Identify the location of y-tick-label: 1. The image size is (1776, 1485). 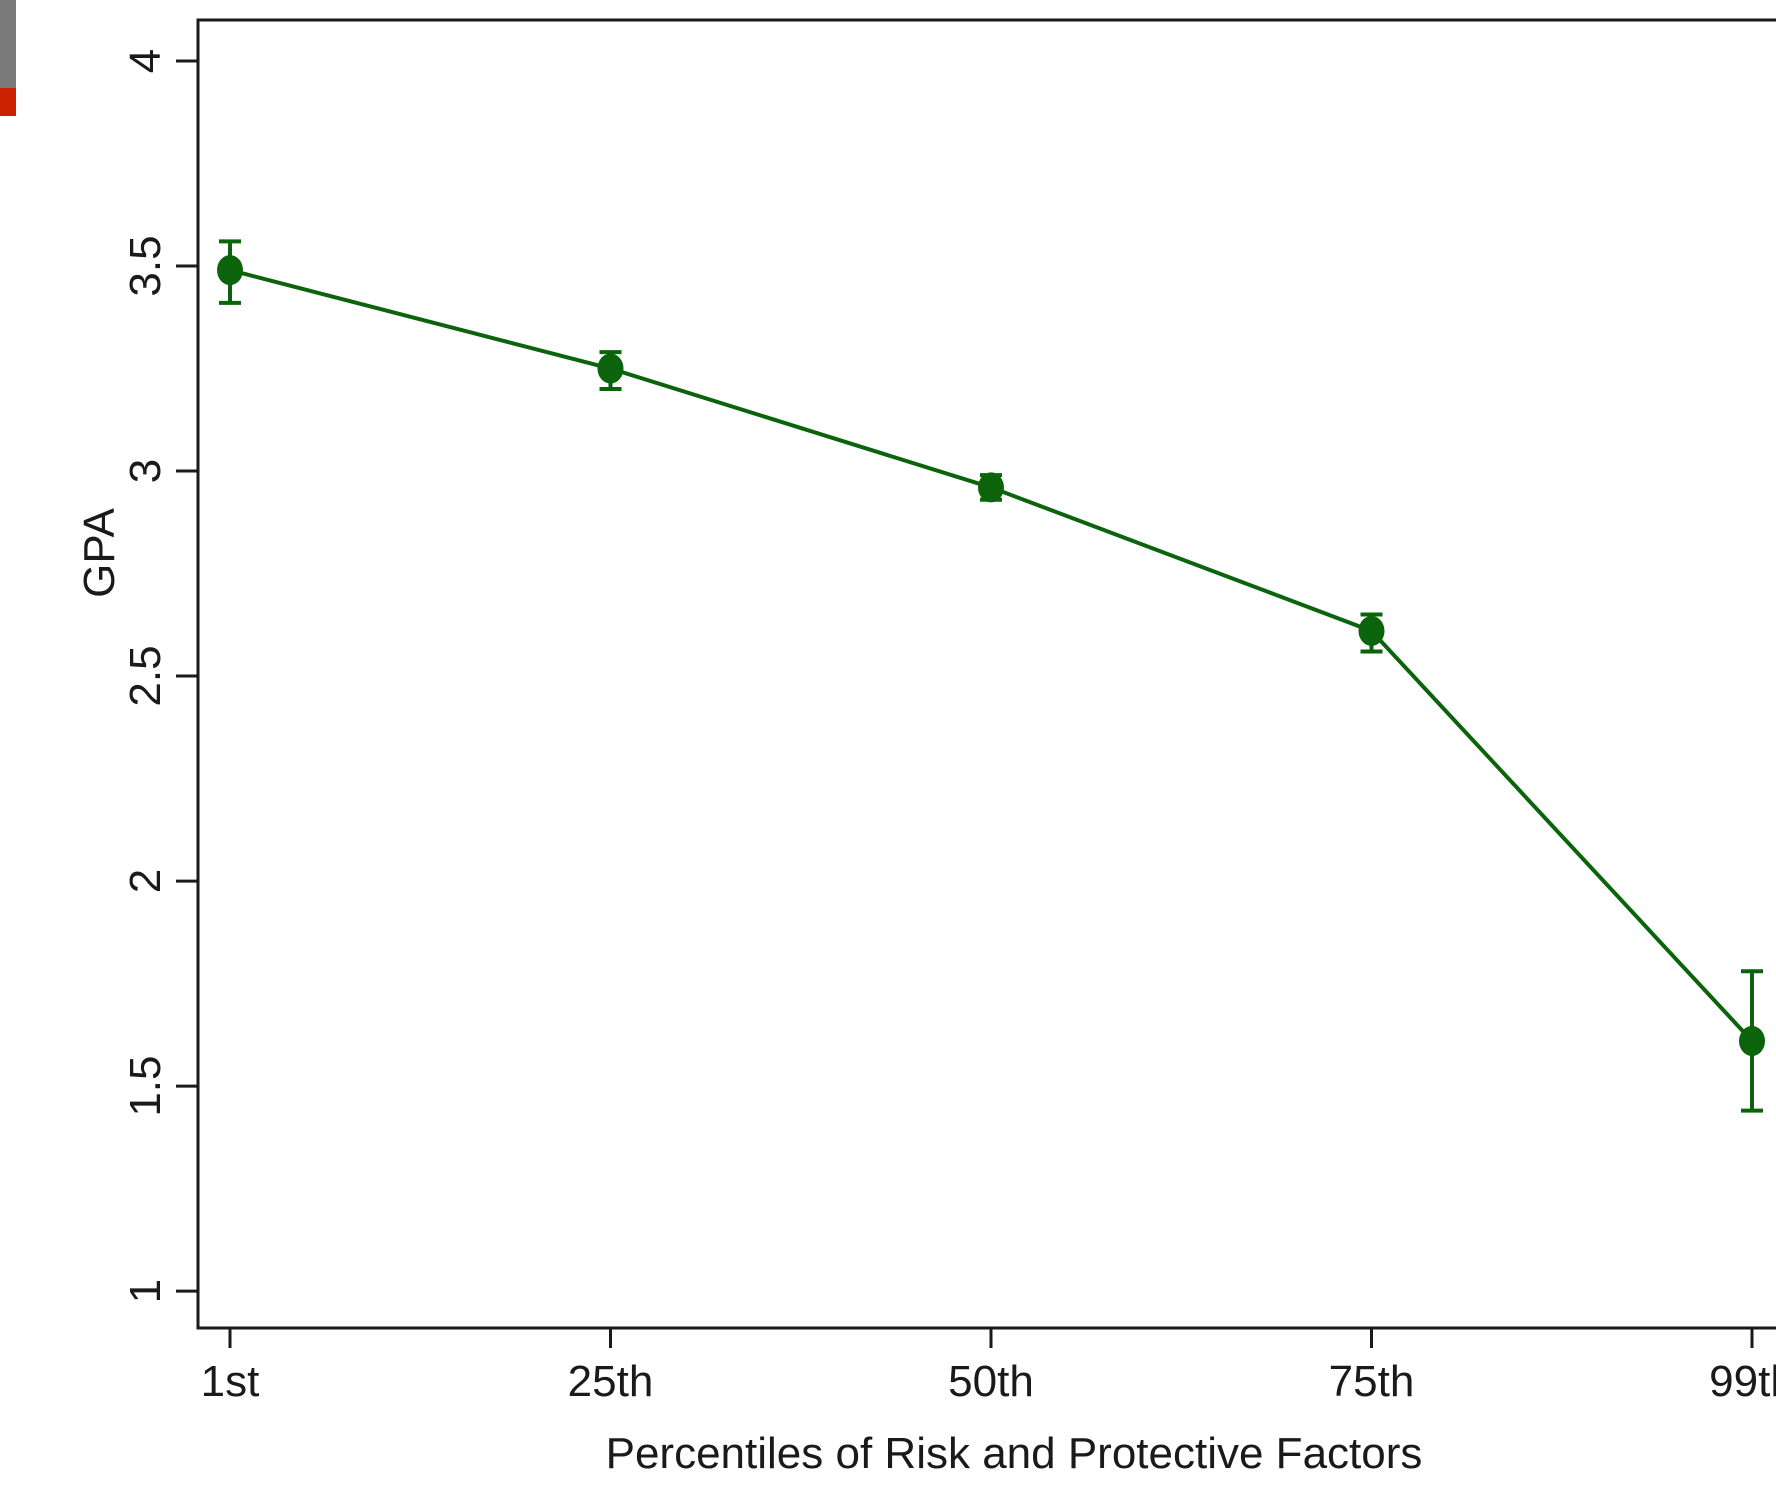
(145, 1291).